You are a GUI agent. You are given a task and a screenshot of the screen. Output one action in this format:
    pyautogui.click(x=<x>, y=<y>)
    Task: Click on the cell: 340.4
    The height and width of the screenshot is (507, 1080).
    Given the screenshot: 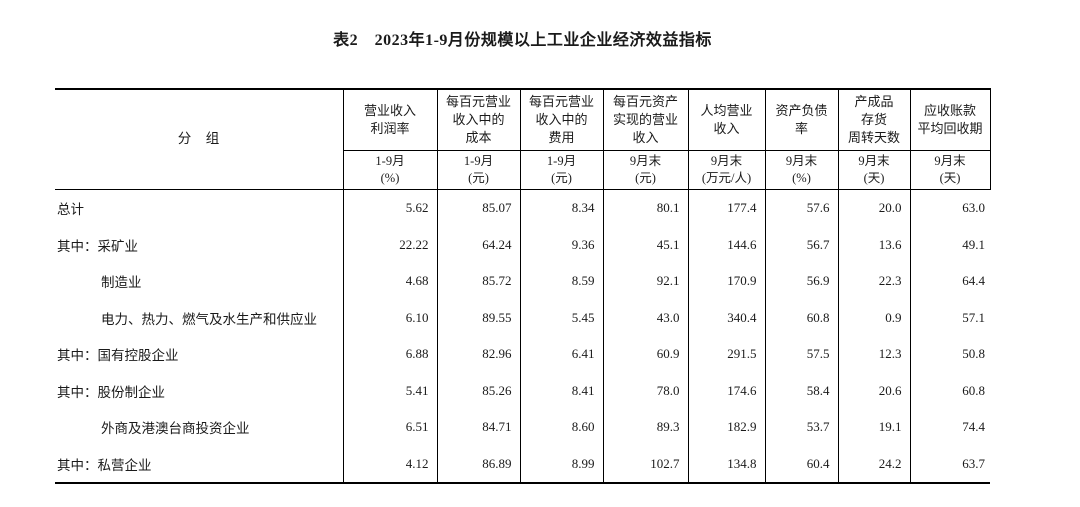 What is the action you would take?
    pyautogui.click(x=726, y=317)
    